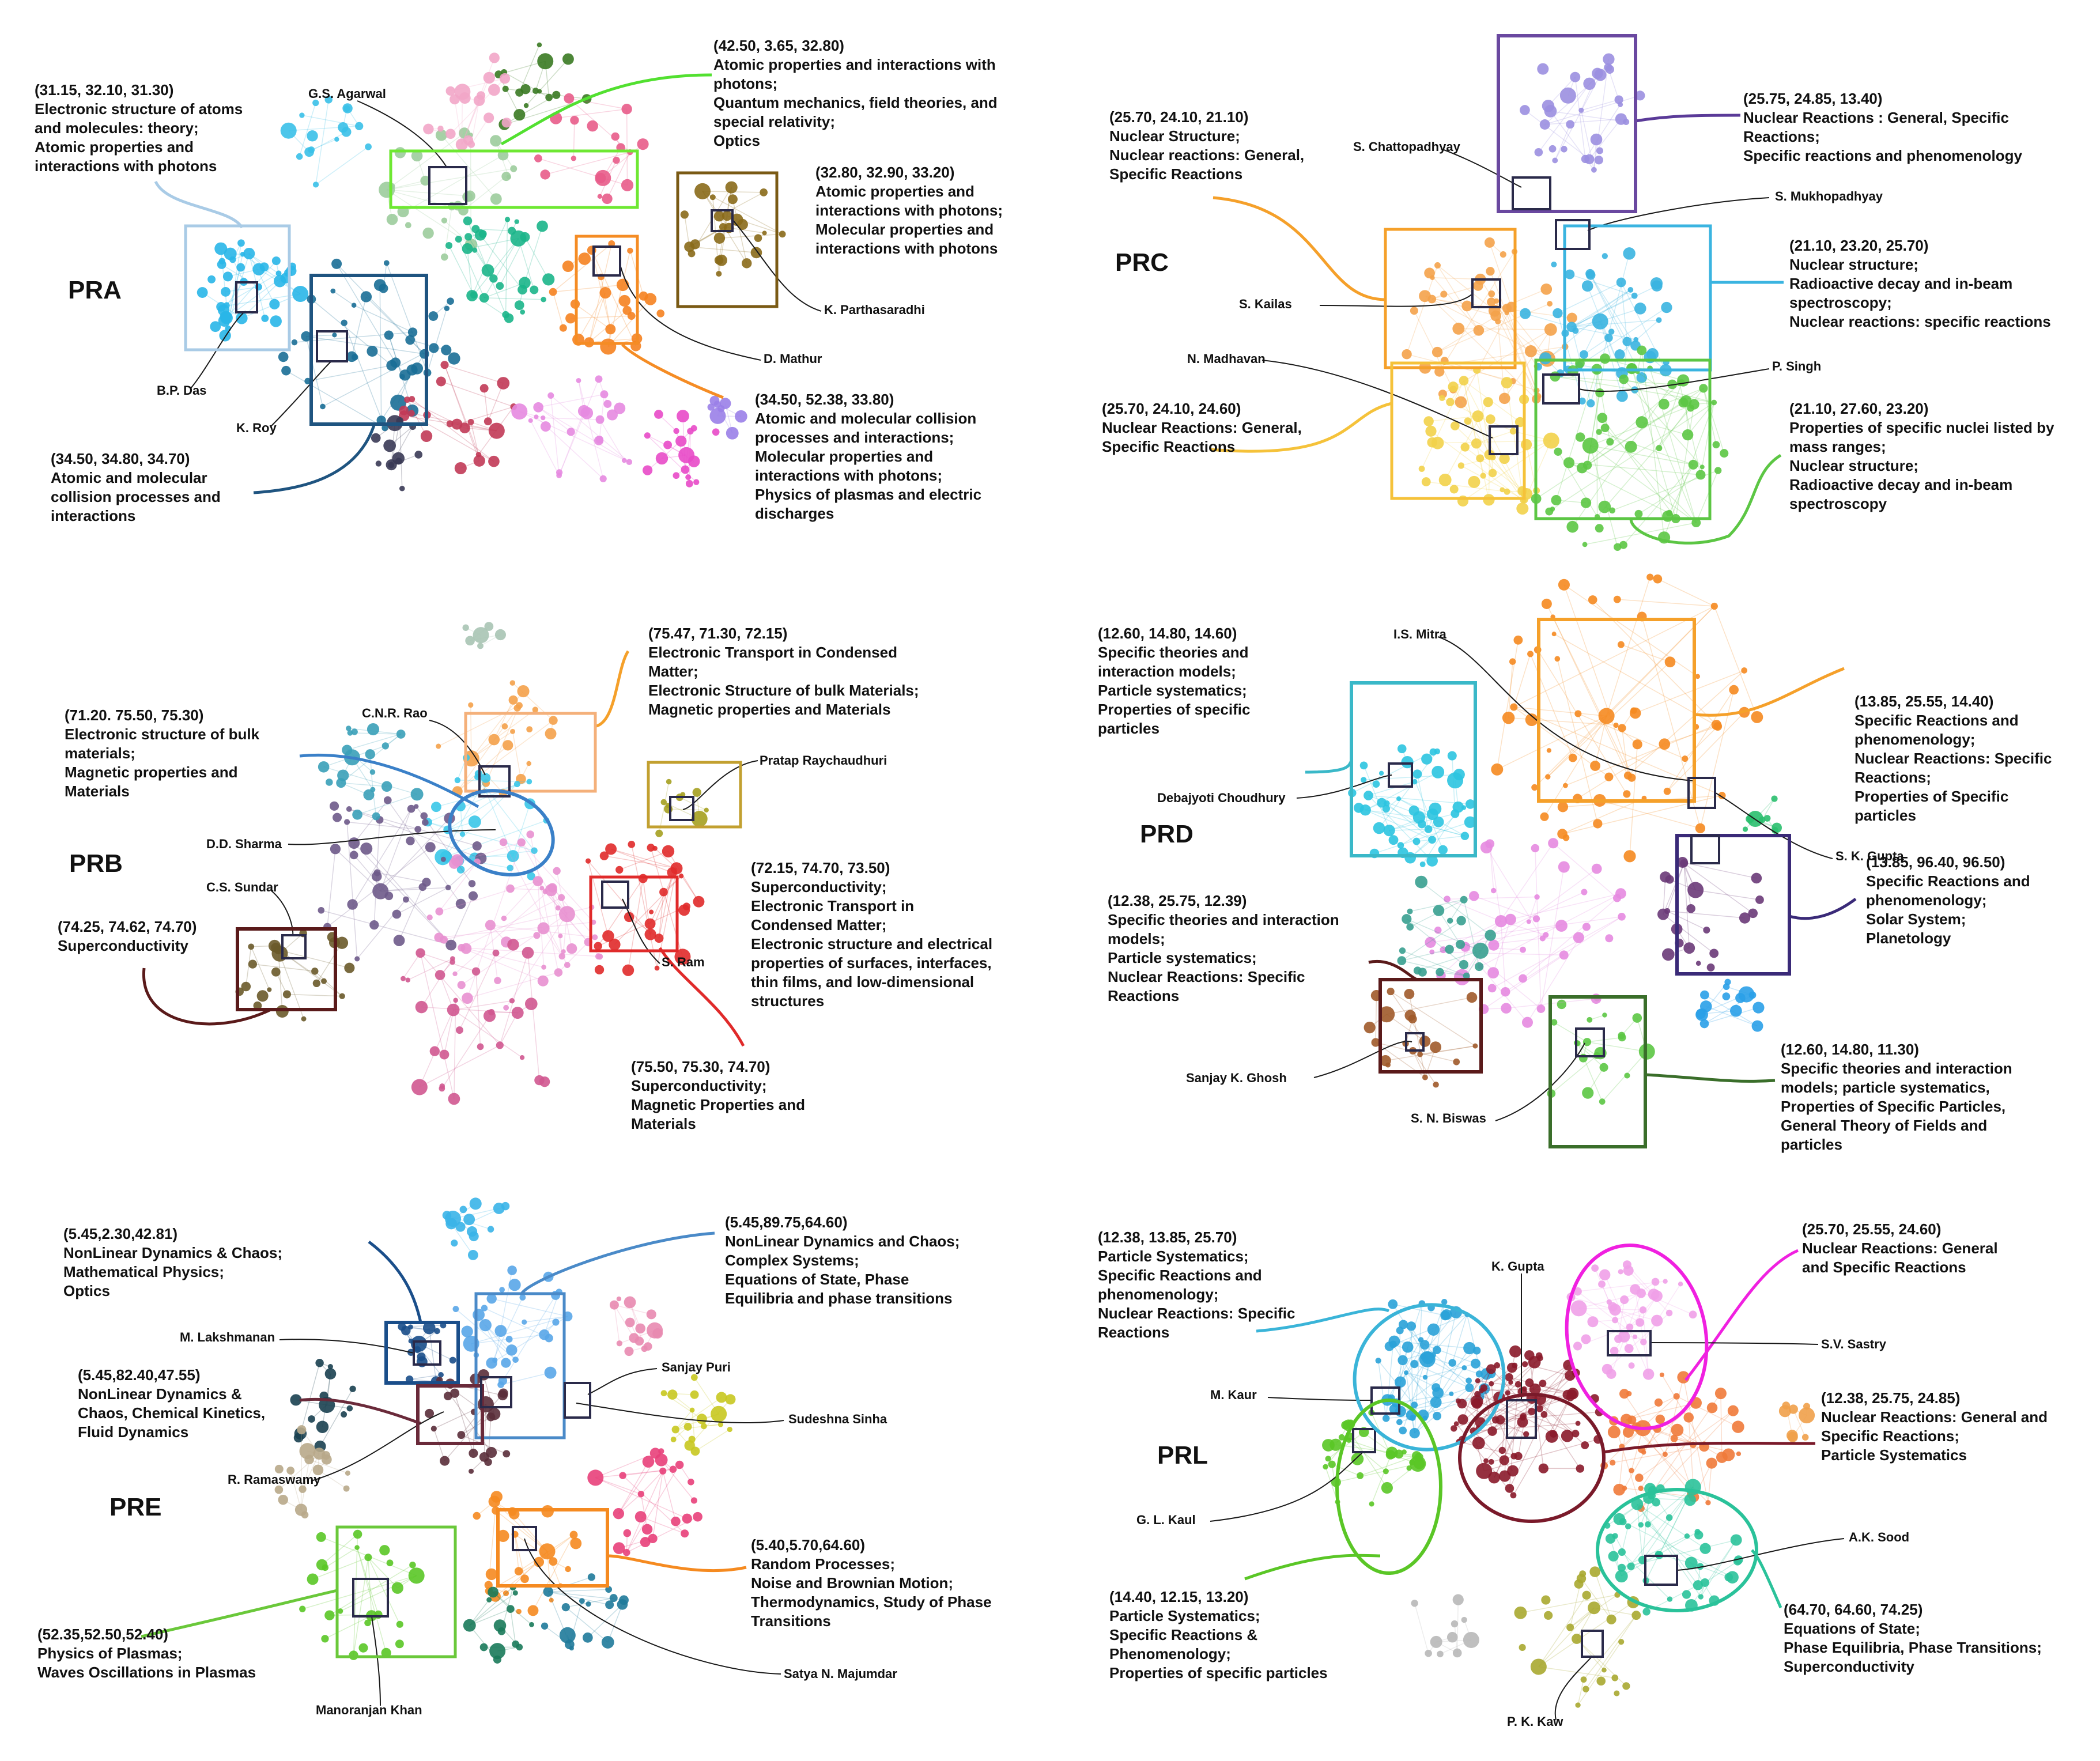 The width and height of the screenshot is (2100, 1761). I want to click on author-label: S. N. Biswas, so click(1448, 1118).